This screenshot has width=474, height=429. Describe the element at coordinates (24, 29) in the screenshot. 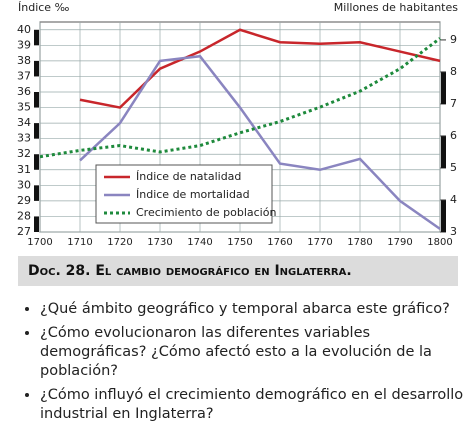

I see `y-tick-label: 40` at that location.